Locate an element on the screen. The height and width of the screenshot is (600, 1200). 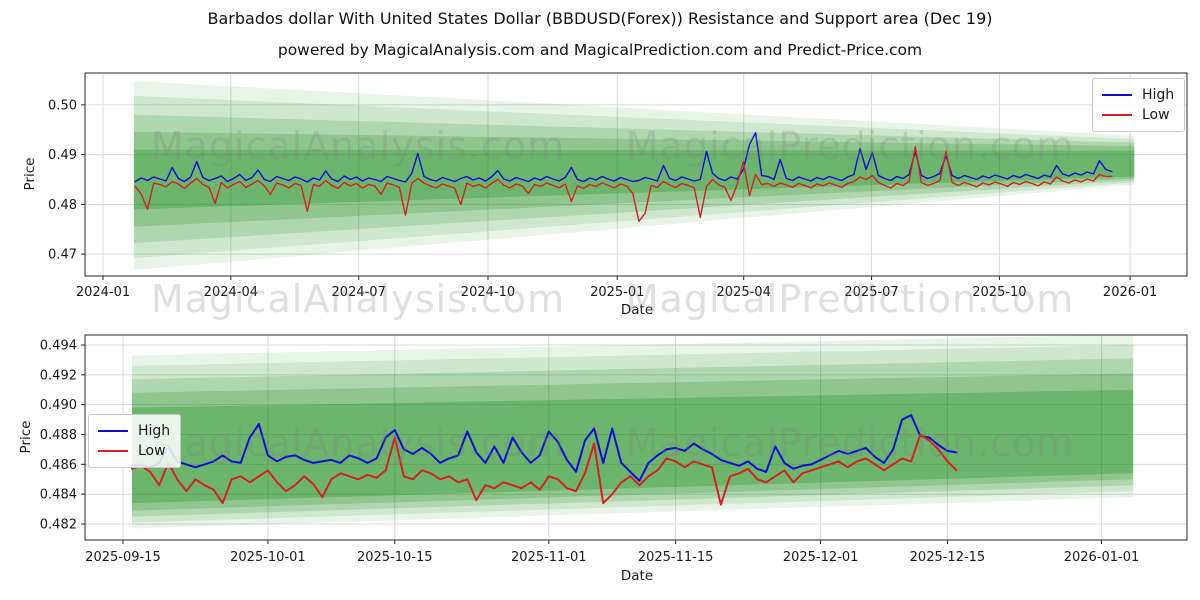
x-tick-label: 2024-10 is located at coordinates (488, 292).